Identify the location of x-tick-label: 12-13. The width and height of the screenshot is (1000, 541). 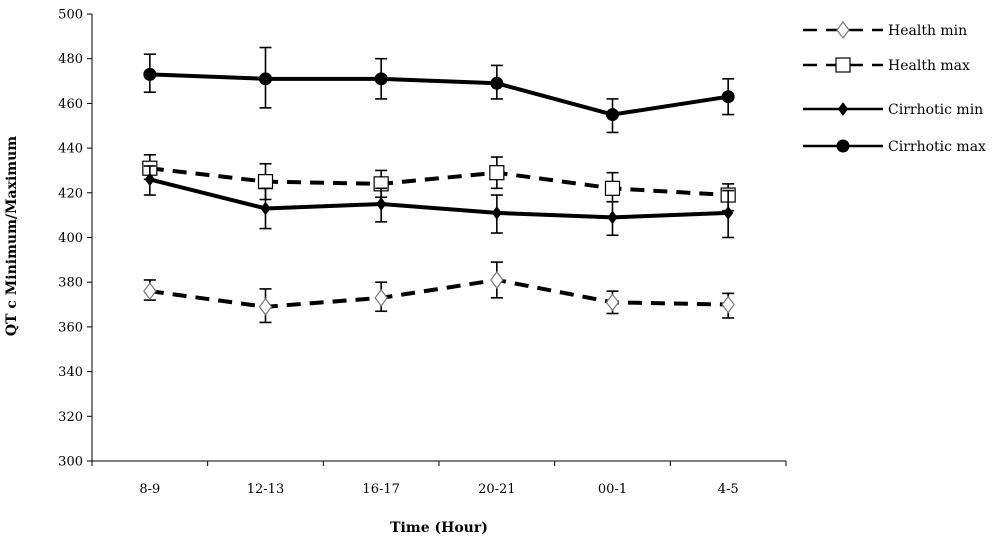
(265, 489).